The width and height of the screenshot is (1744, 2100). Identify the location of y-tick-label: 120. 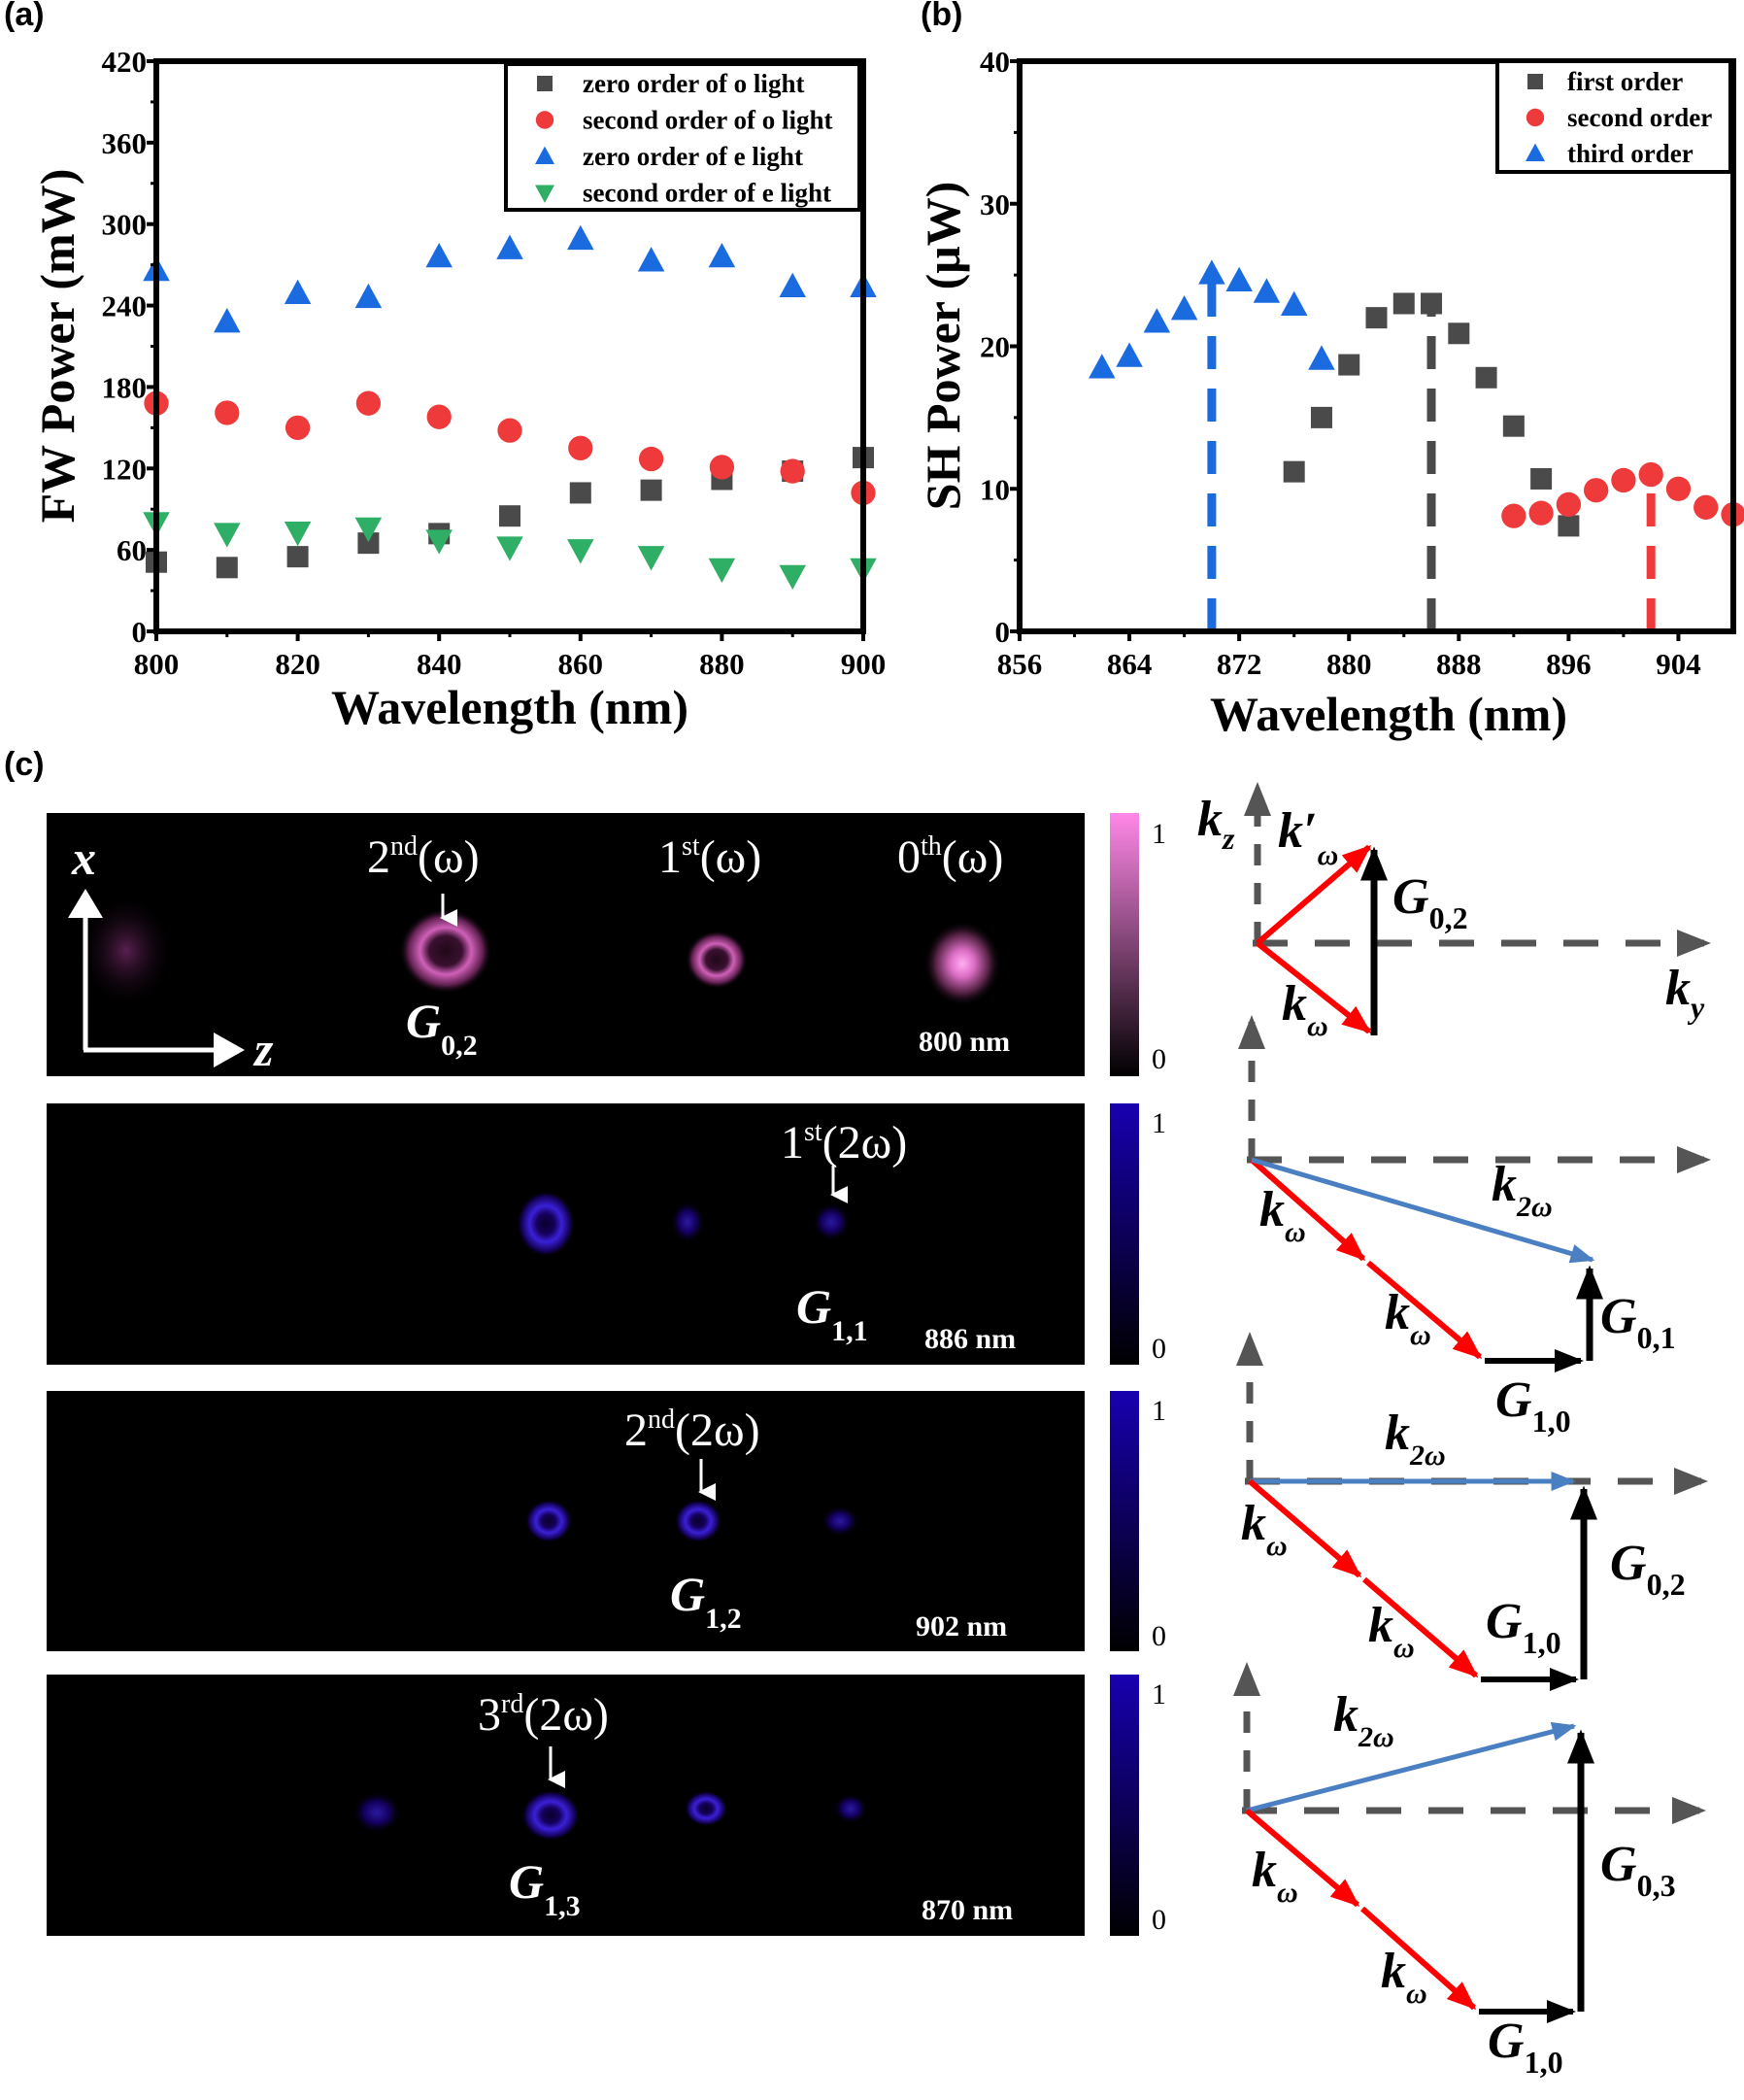
(125, 469).